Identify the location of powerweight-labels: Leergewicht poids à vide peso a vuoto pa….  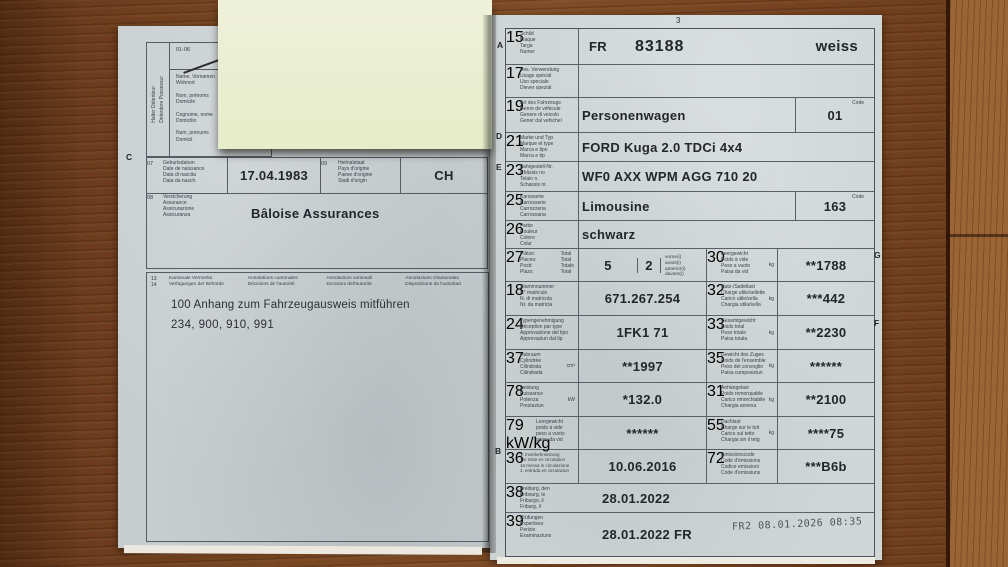
(550, 431).